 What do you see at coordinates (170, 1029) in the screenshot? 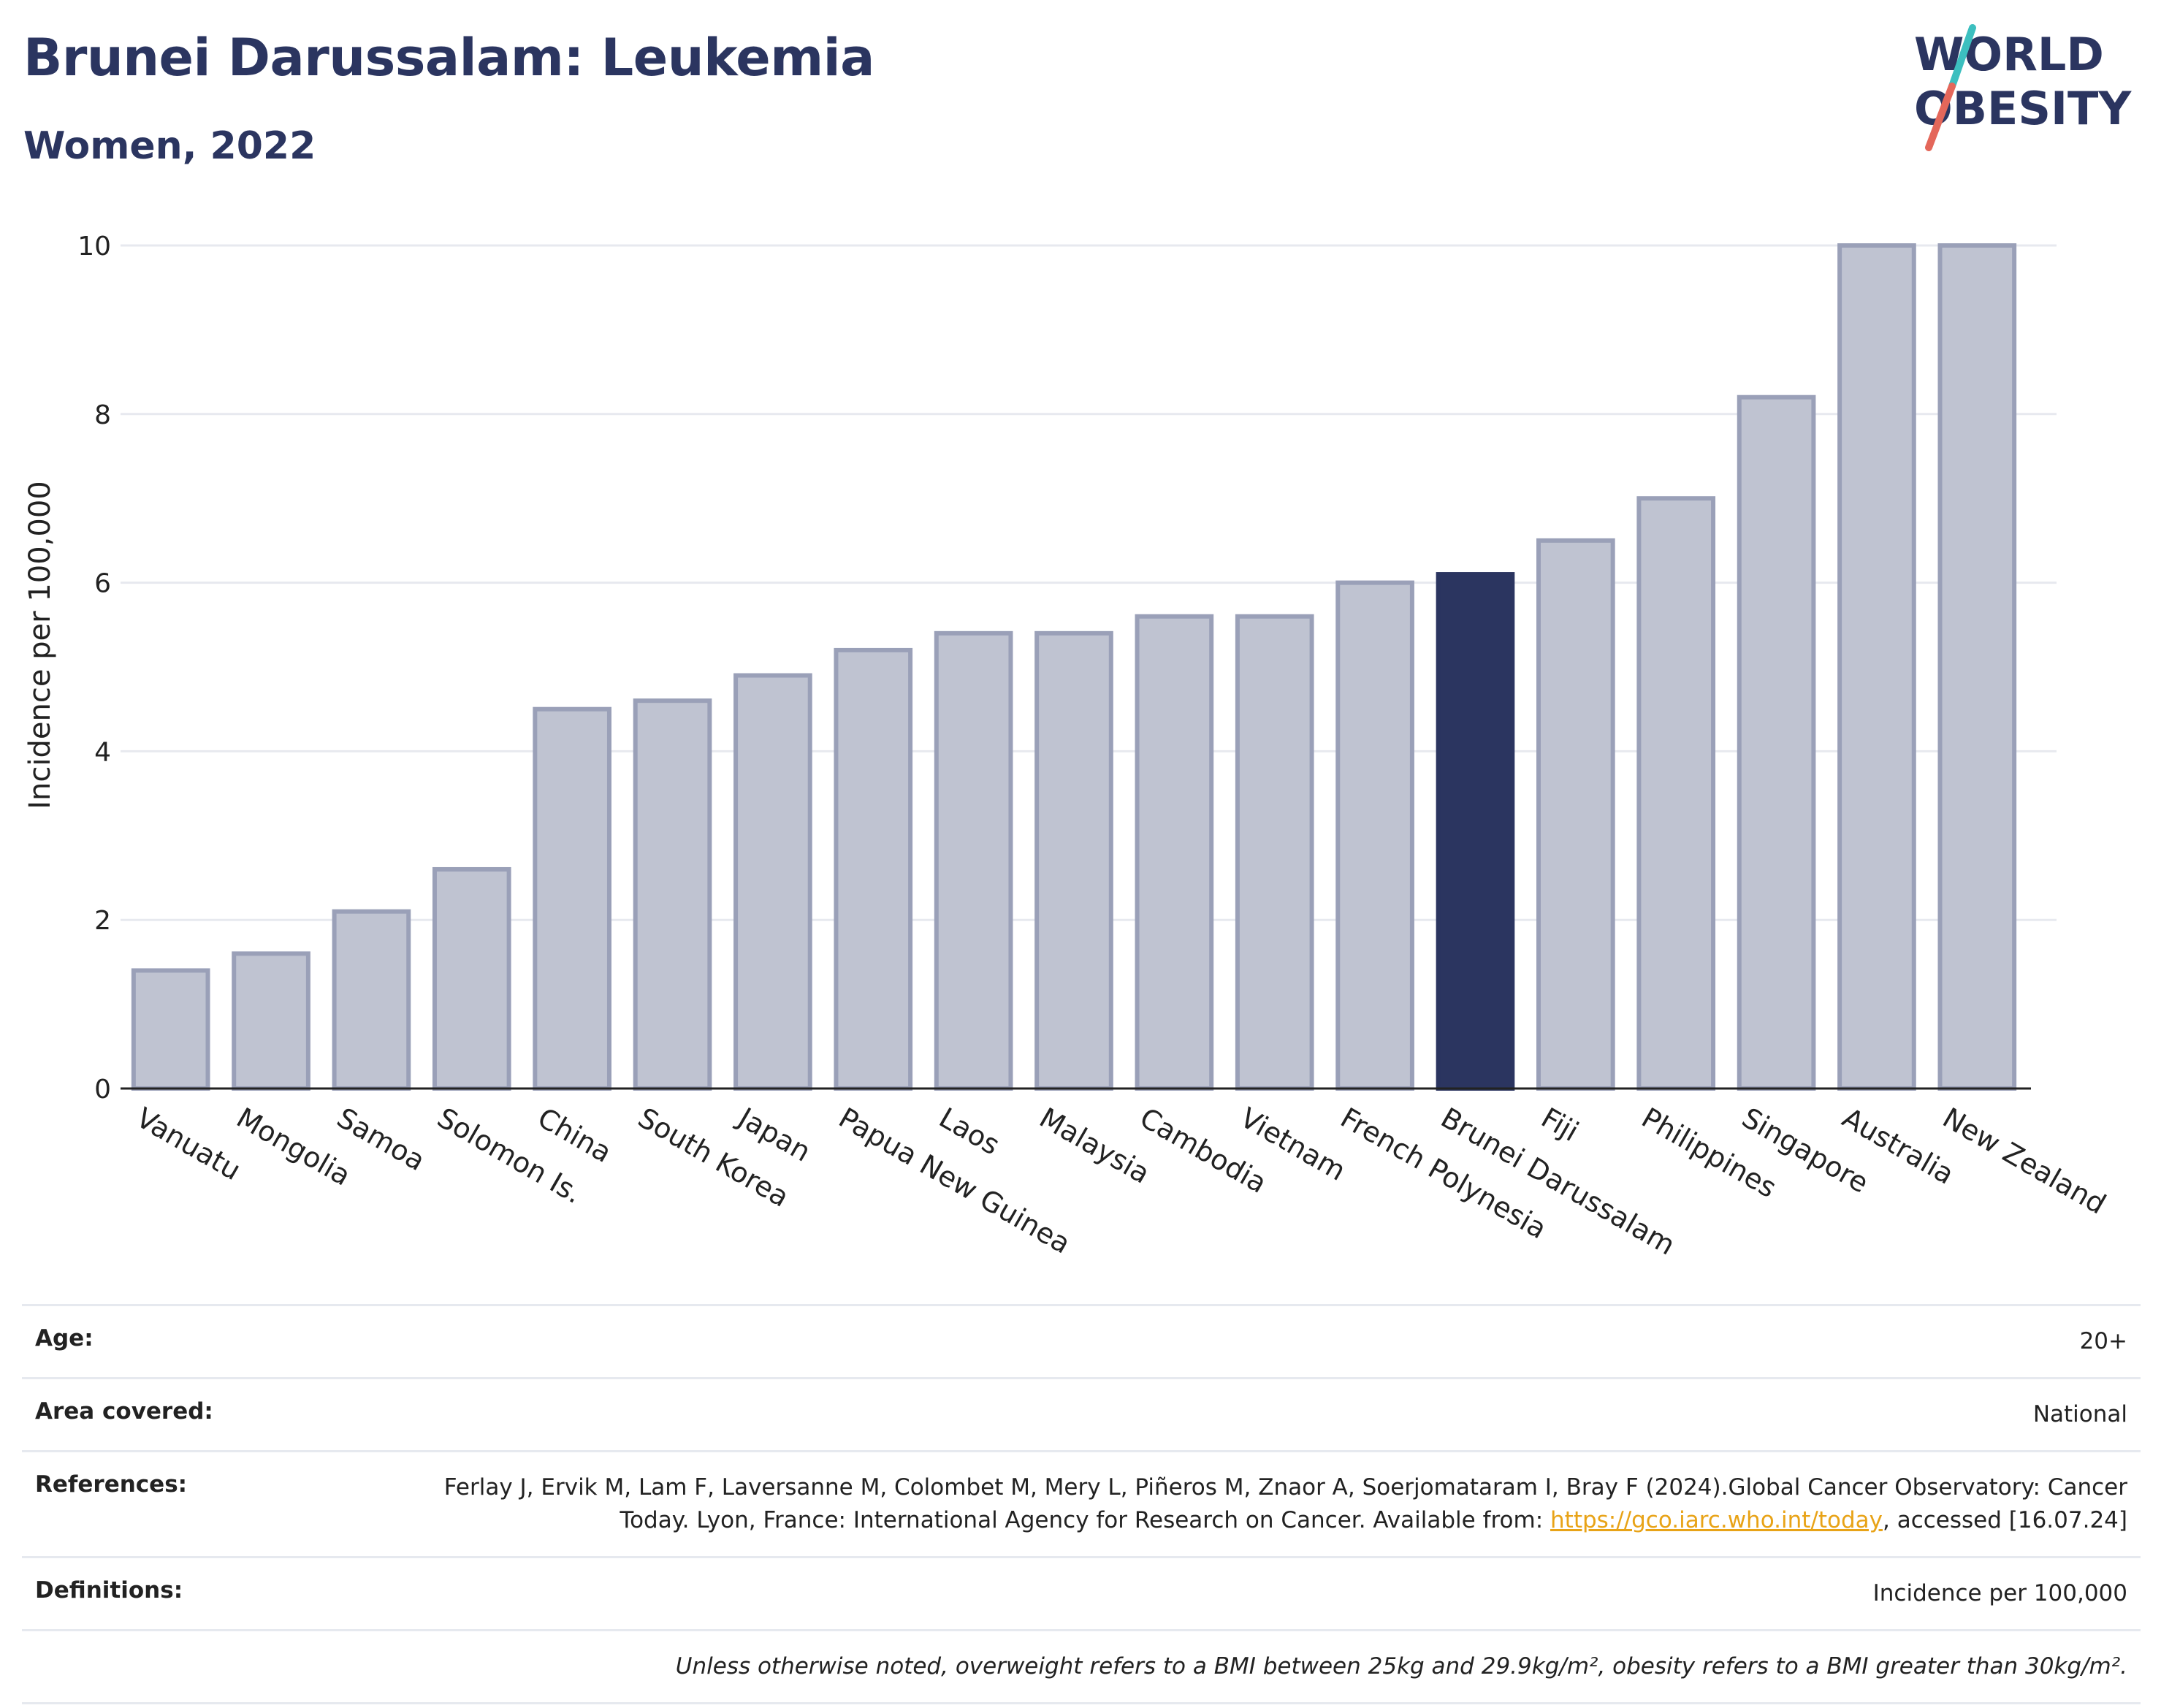
I see `bar-vanuatu` at bounding box center [170, 1029].